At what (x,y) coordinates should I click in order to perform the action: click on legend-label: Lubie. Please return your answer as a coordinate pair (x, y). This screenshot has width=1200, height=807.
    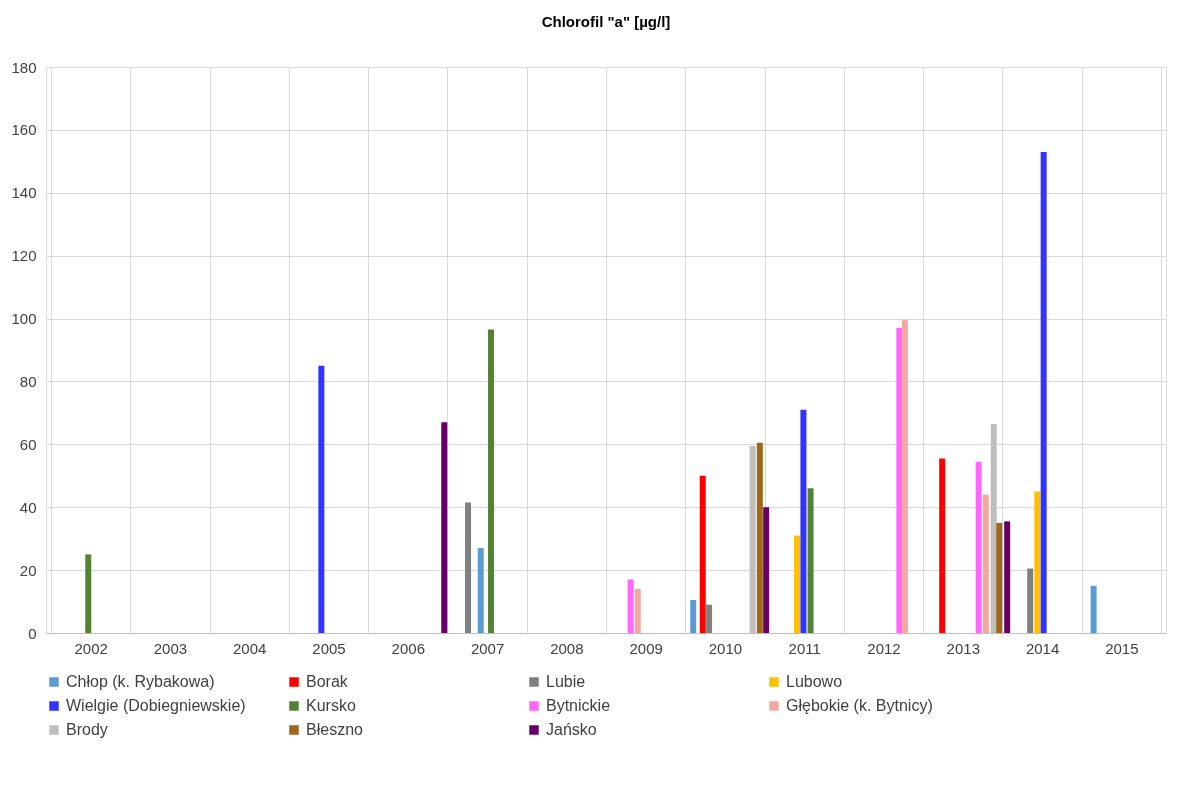
    Looking at the image, I should click on (566, 681).